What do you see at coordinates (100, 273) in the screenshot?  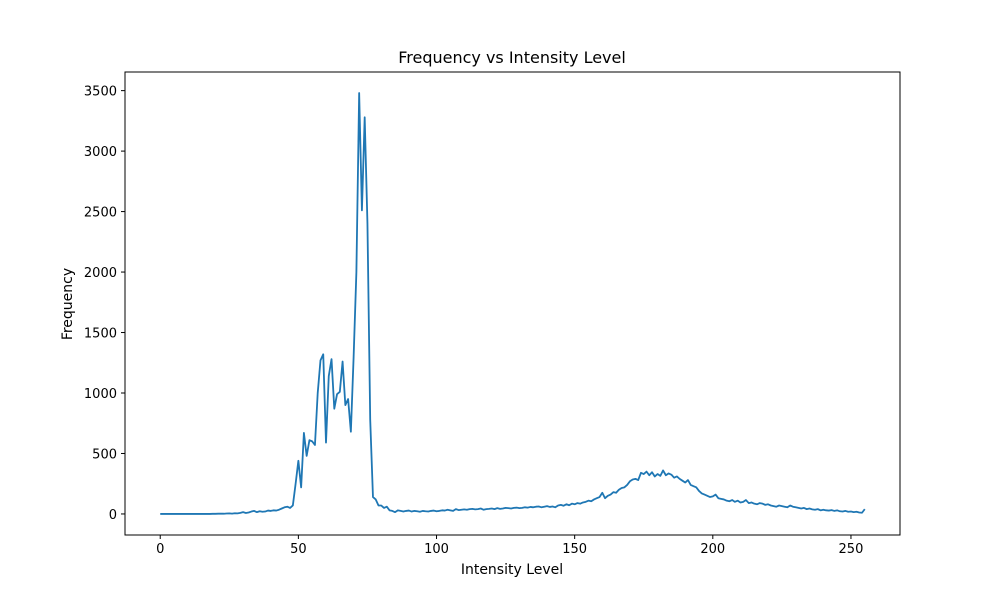 I see `y-tick-label: 2000` at bounding box center [100, 273].